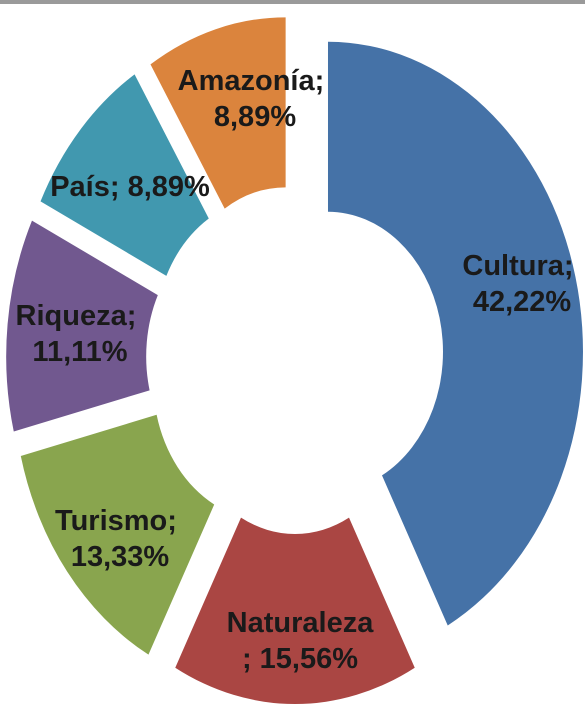 This screenshot has height=714, width=585. What do you see at coordinates (301, 623) in the screenshot?
I see `category: Naturaleza` at bounding box center [301, 623].